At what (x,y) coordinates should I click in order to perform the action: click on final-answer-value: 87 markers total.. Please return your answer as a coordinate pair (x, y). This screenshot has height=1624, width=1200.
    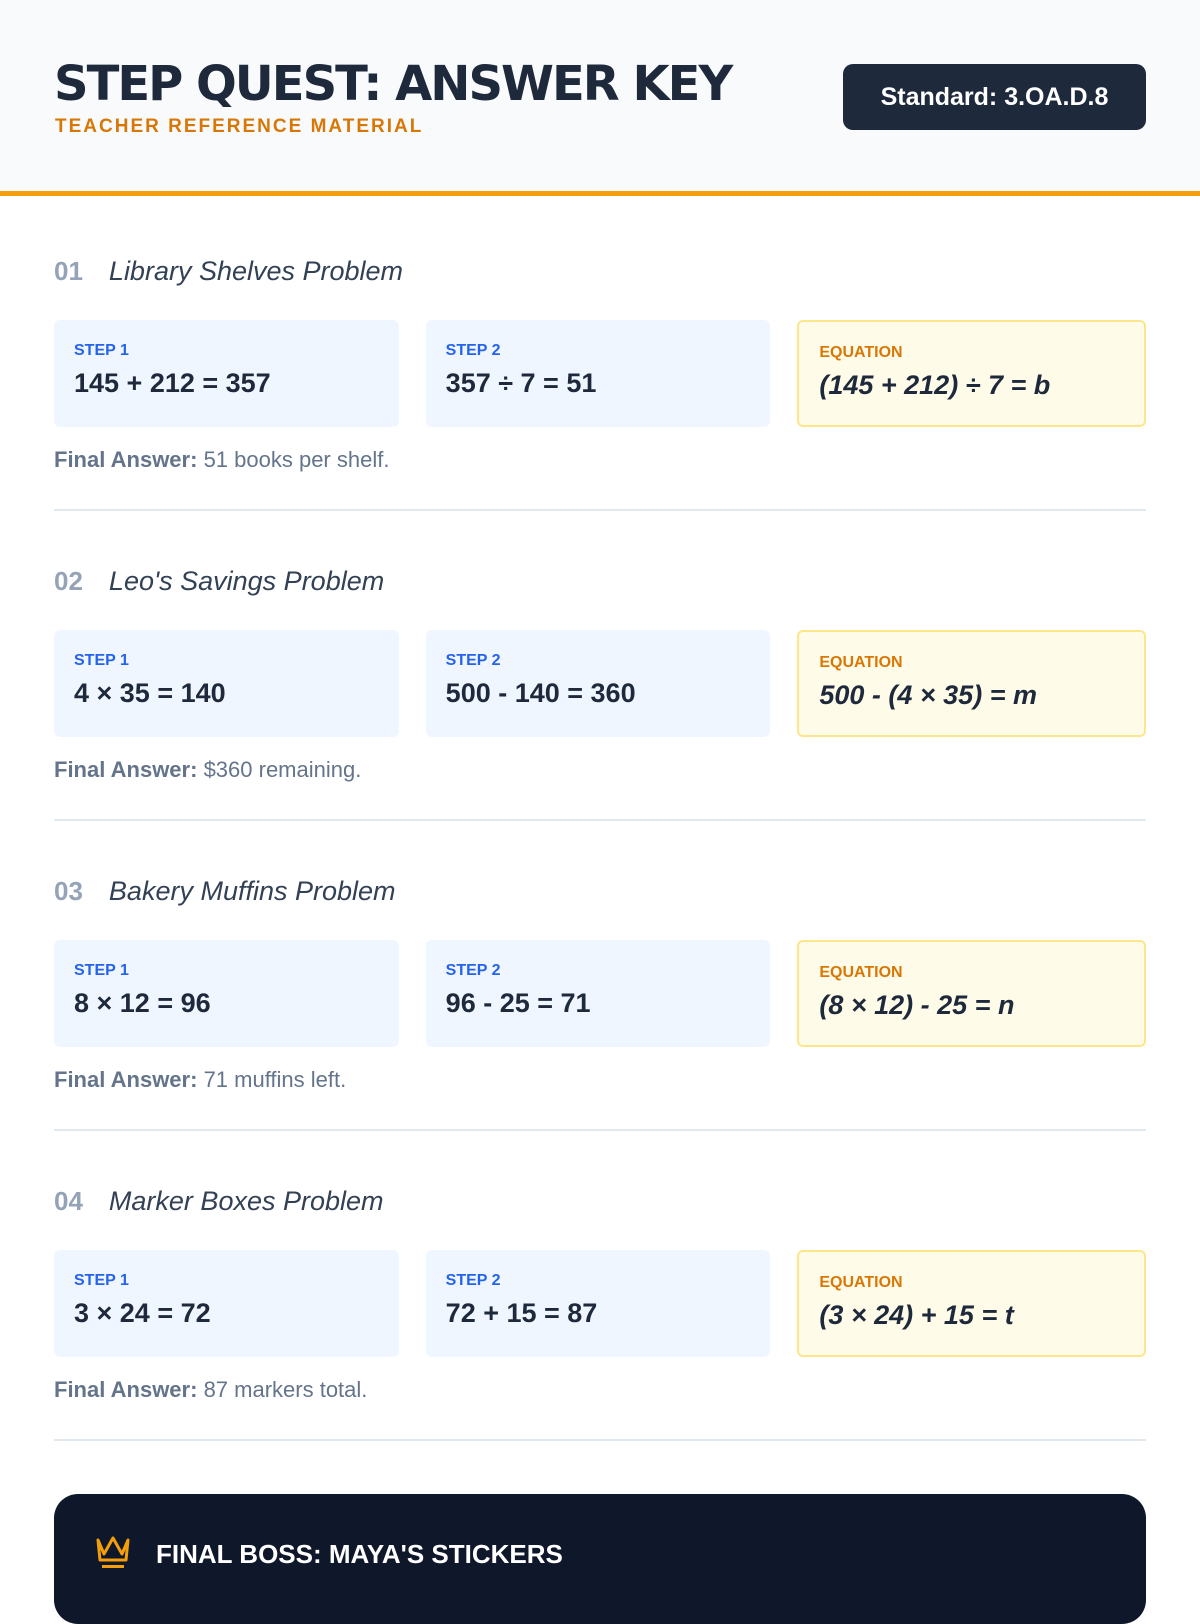
    Looking at the image, I should click on (285, 1389).